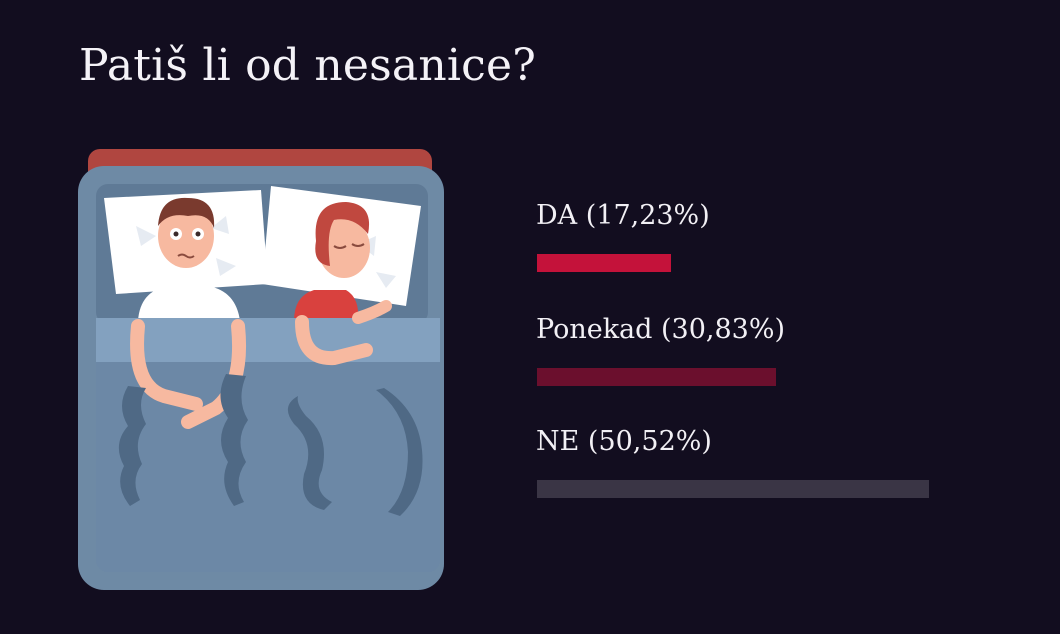 Image resolution: width=1060 pixels, height=634 pixels. I want to click on bar-label-ne: NE (50,52%), so click(624, 441).